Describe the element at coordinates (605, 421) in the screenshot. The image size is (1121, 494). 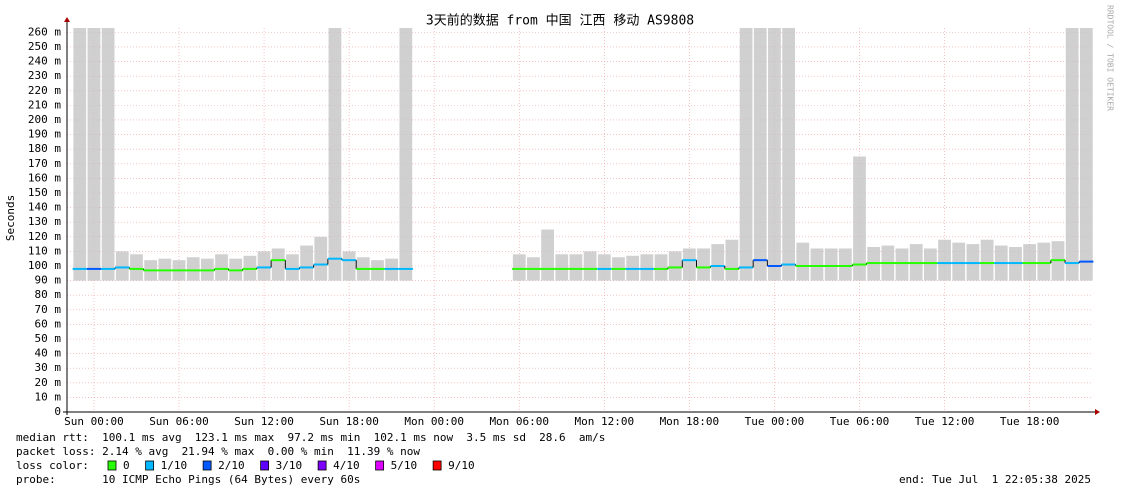
I see `x-tick-label: Mon 12:00` at that location.